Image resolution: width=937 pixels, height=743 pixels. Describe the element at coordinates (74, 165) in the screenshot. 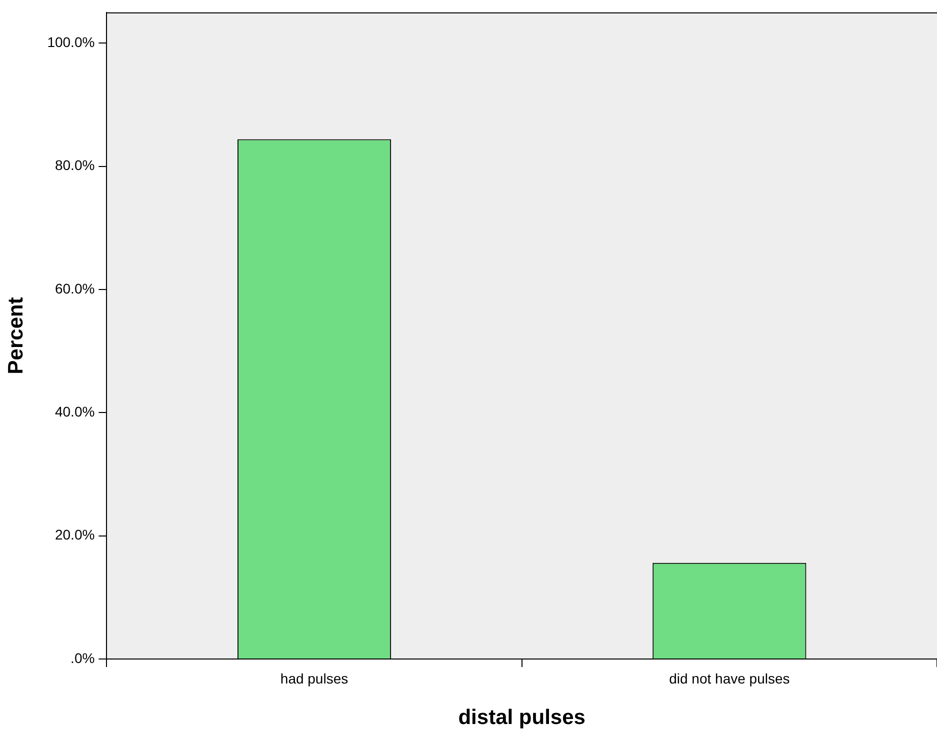

I see `y-tick-label: 80.0%` at that location.